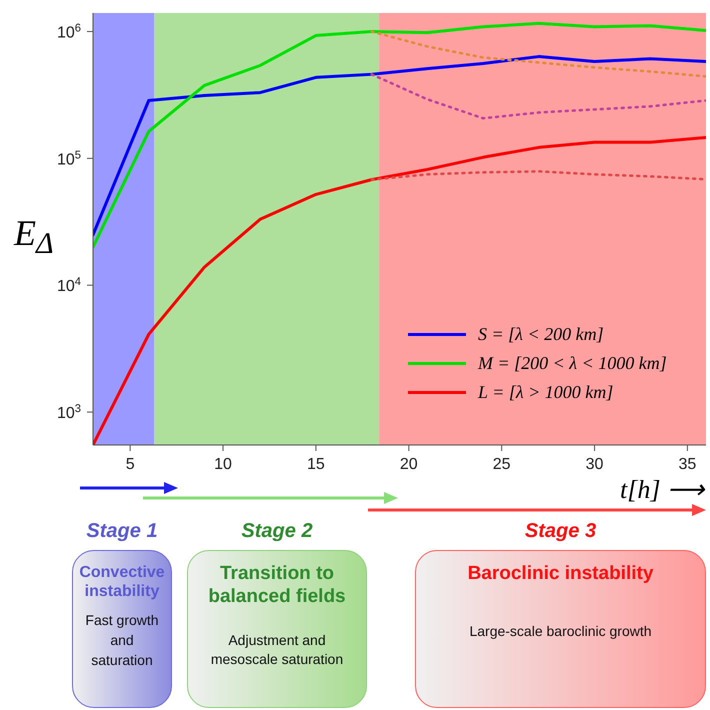  What do you see at coordinates (34, 237) in the screenshot?
I see `y-axis-title: E$_{Δ}$` at bounding box center [34, 237].